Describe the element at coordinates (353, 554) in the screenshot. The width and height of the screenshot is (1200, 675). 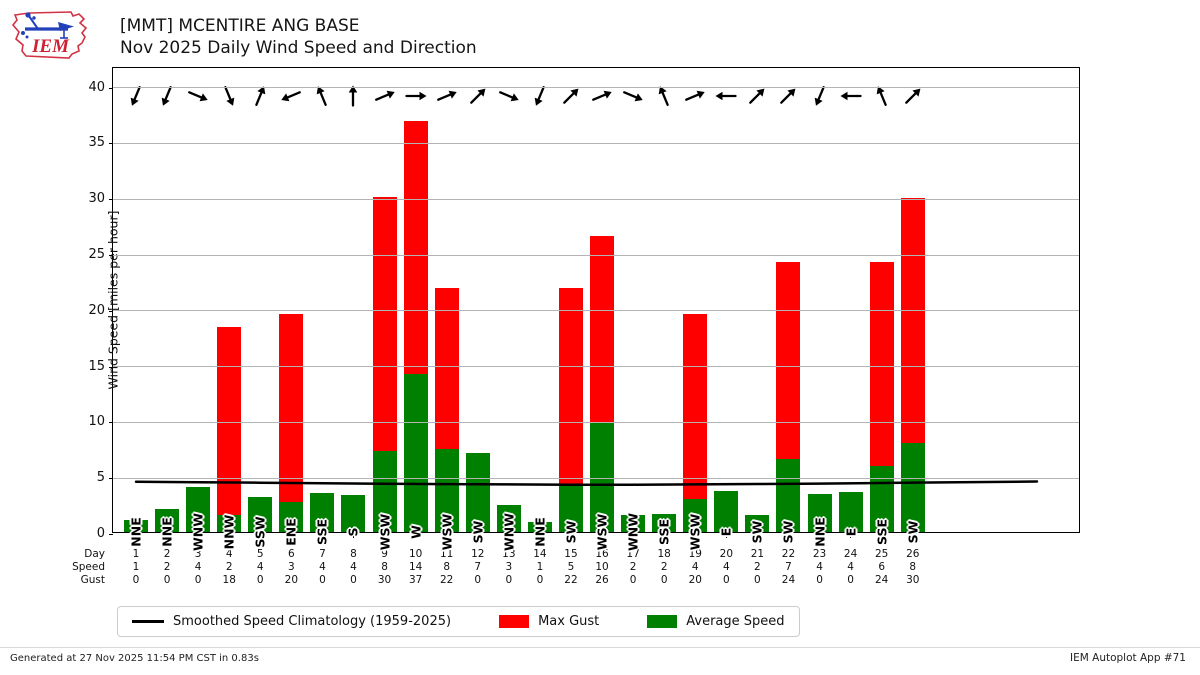
I see `day-number: 8` at that location.